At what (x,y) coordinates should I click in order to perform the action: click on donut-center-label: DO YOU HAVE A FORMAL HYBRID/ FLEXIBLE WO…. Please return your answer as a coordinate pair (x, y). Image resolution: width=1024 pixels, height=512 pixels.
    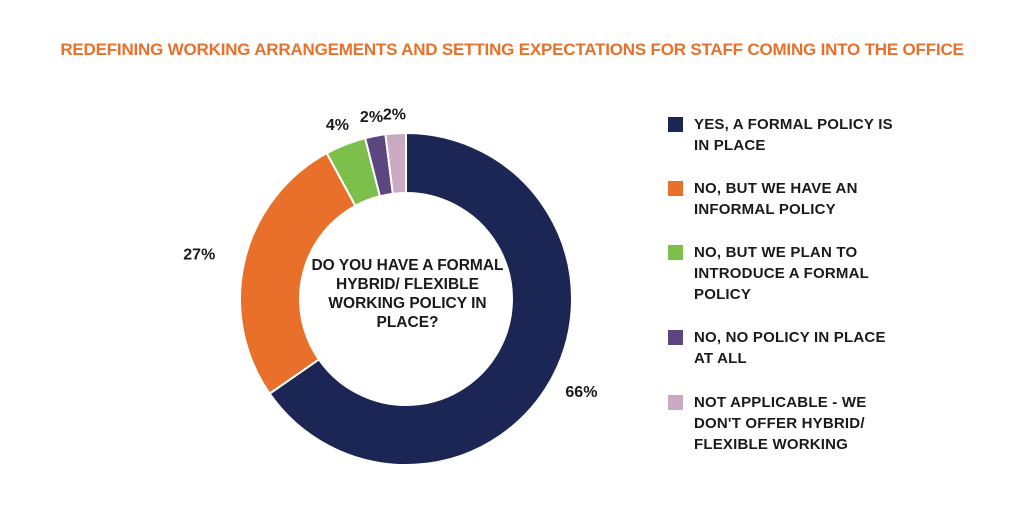
    Looking at the image, I should click on (407, 294).